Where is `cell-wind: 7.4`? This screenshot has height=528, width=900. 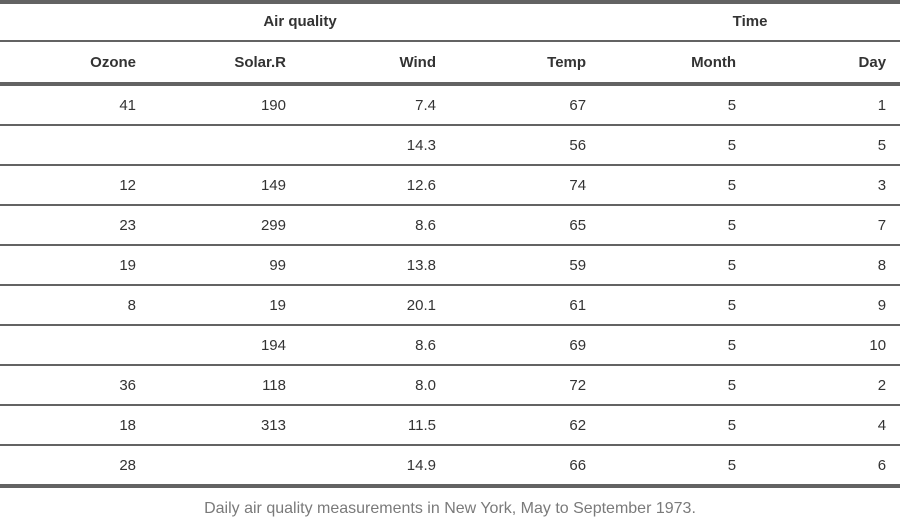
cell-wind: 7.4 is located at coordinates (375, 105).